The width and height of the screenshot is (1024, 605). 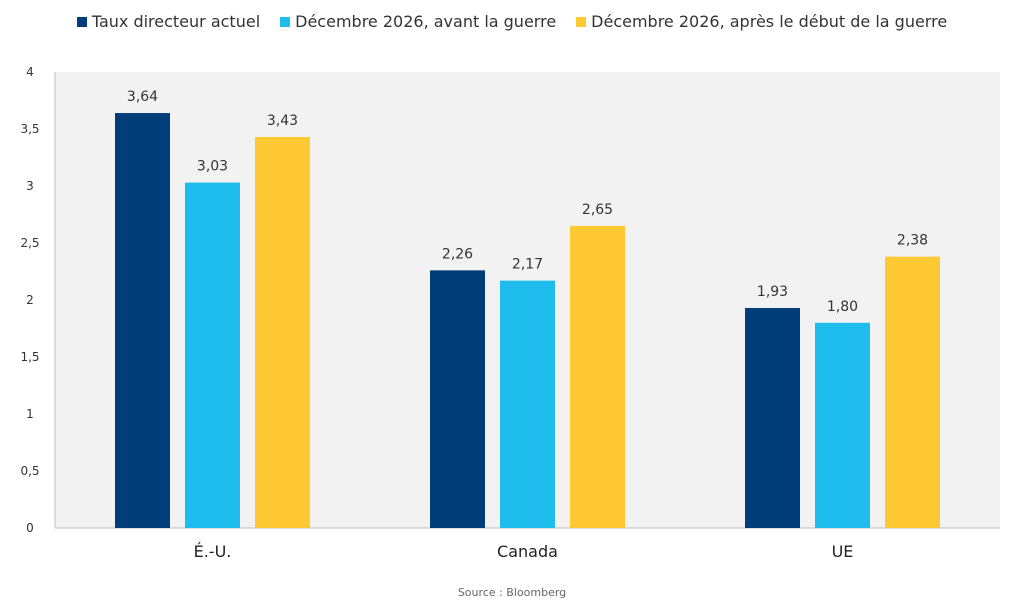 What do you see at coordinates (29, 243) in the screenshot?
I see `y-tick-label: 2,5` at bounding box center [29, 243].